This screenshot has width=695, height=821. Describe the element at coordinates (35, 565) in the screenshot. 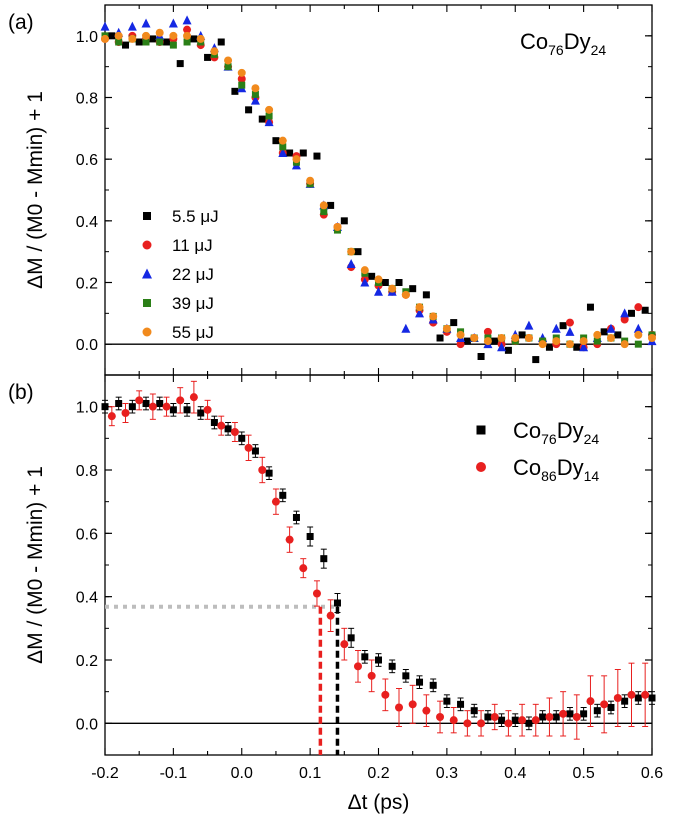

I see `y-axis-title: ΔM / (M0 - Mmin) + 1` at that location.